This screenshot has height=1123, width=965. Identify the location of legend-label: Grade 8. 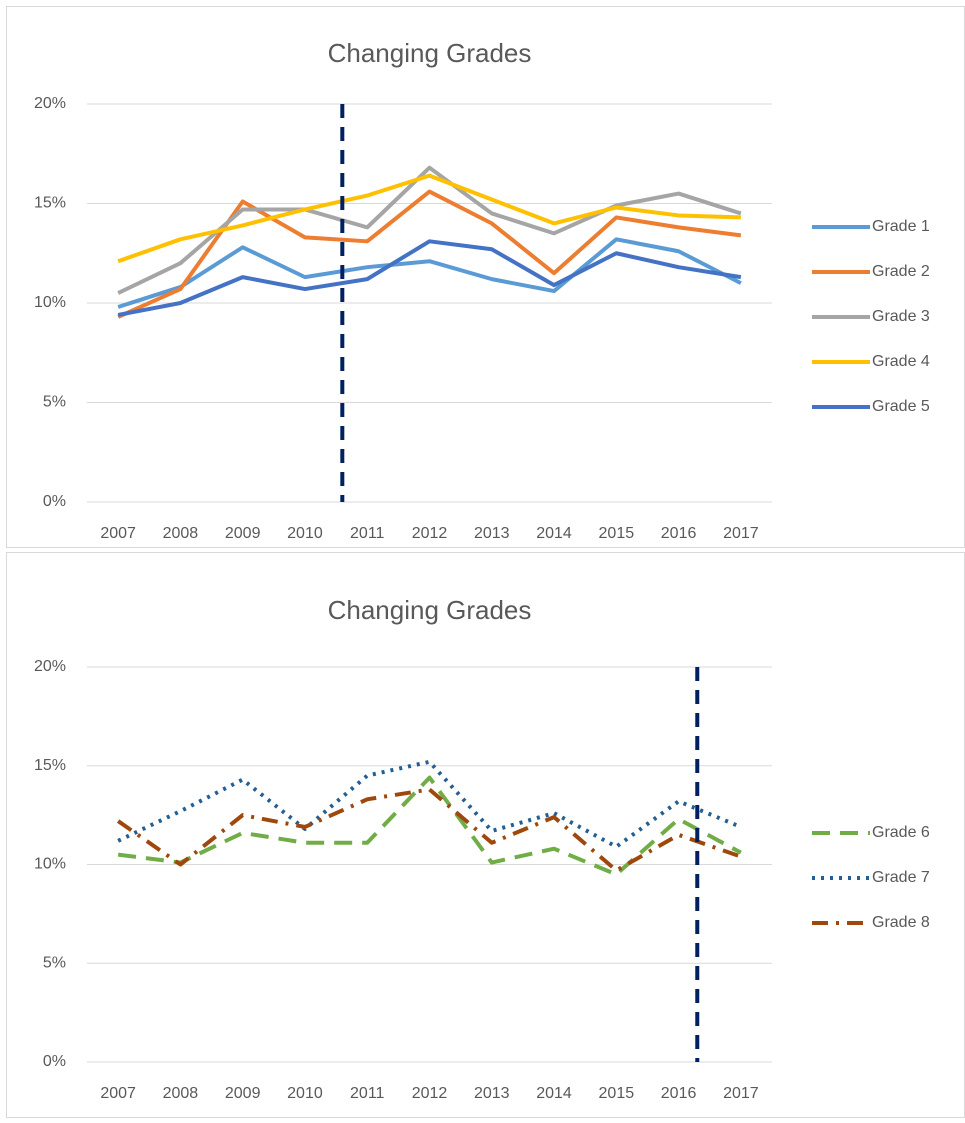
(901, 922).